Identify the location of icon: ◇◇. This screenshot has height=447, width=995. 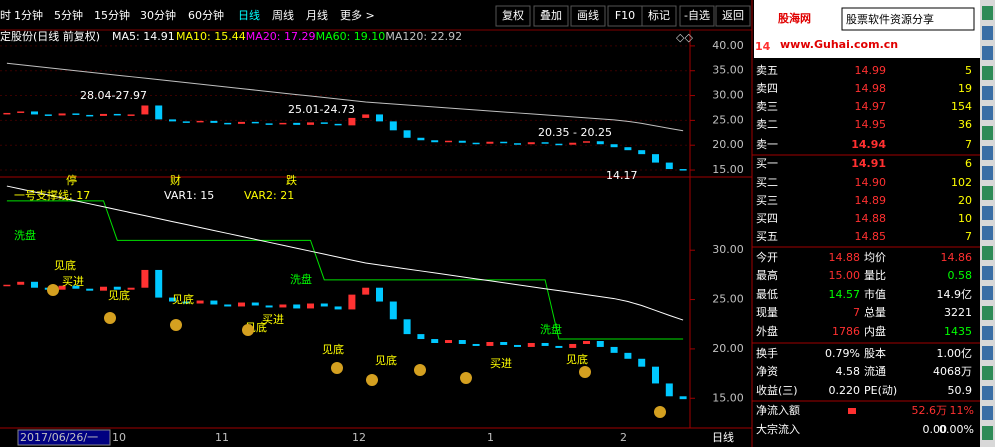
(684, 37).